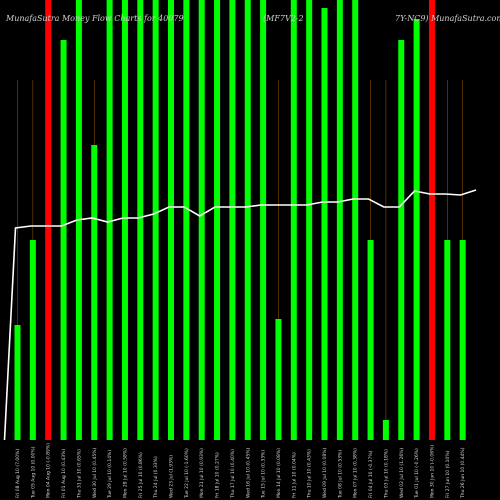 This screenshot has height=500, width=500. What do you see at coordinates (264, 474) in the screenshot?
I see `x-tick-label: Tue 15 Jul 10 (0.33%)` at bounding box center [264, 474].